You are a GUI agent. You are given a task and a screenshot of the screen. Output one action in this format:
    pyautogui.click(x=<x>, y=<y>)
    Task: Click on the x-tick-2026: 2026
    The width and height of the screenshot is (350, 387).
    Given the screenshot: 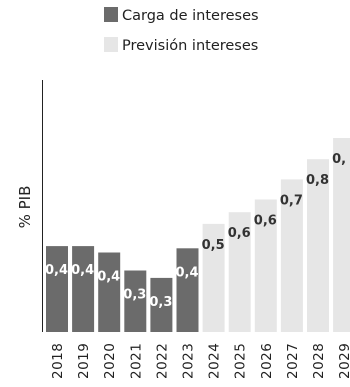 What is the action you would take?
    pyautogui.click(x=267, y=361)
    